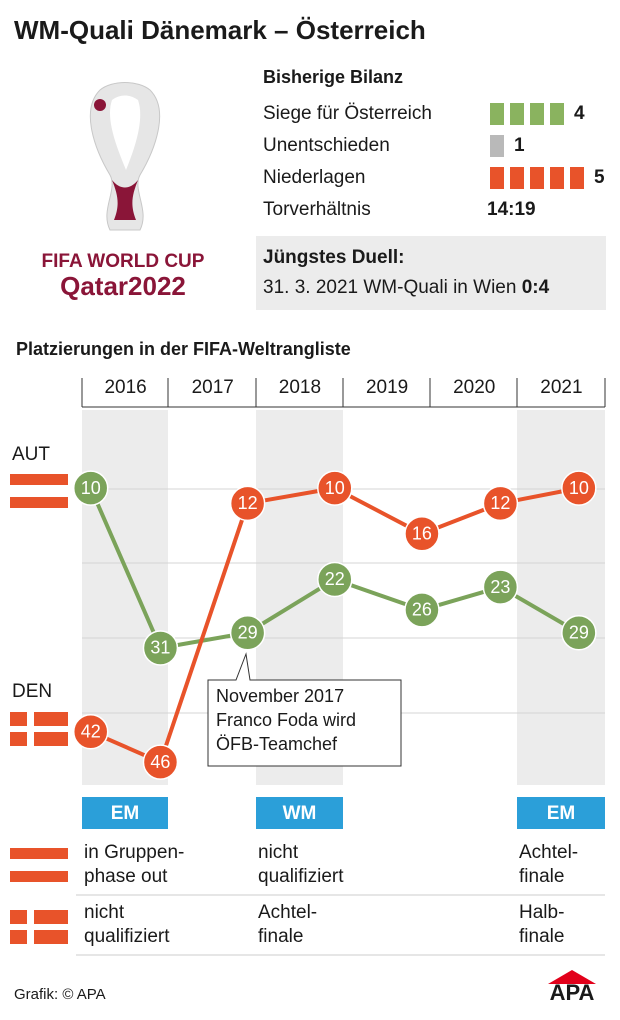 The width and height of the screenshot is (620, 1020). What do you see at coordinates (127, 936) in the screenshot?
I see `den-result: qualifiziert` at bounding box center [127, 936].